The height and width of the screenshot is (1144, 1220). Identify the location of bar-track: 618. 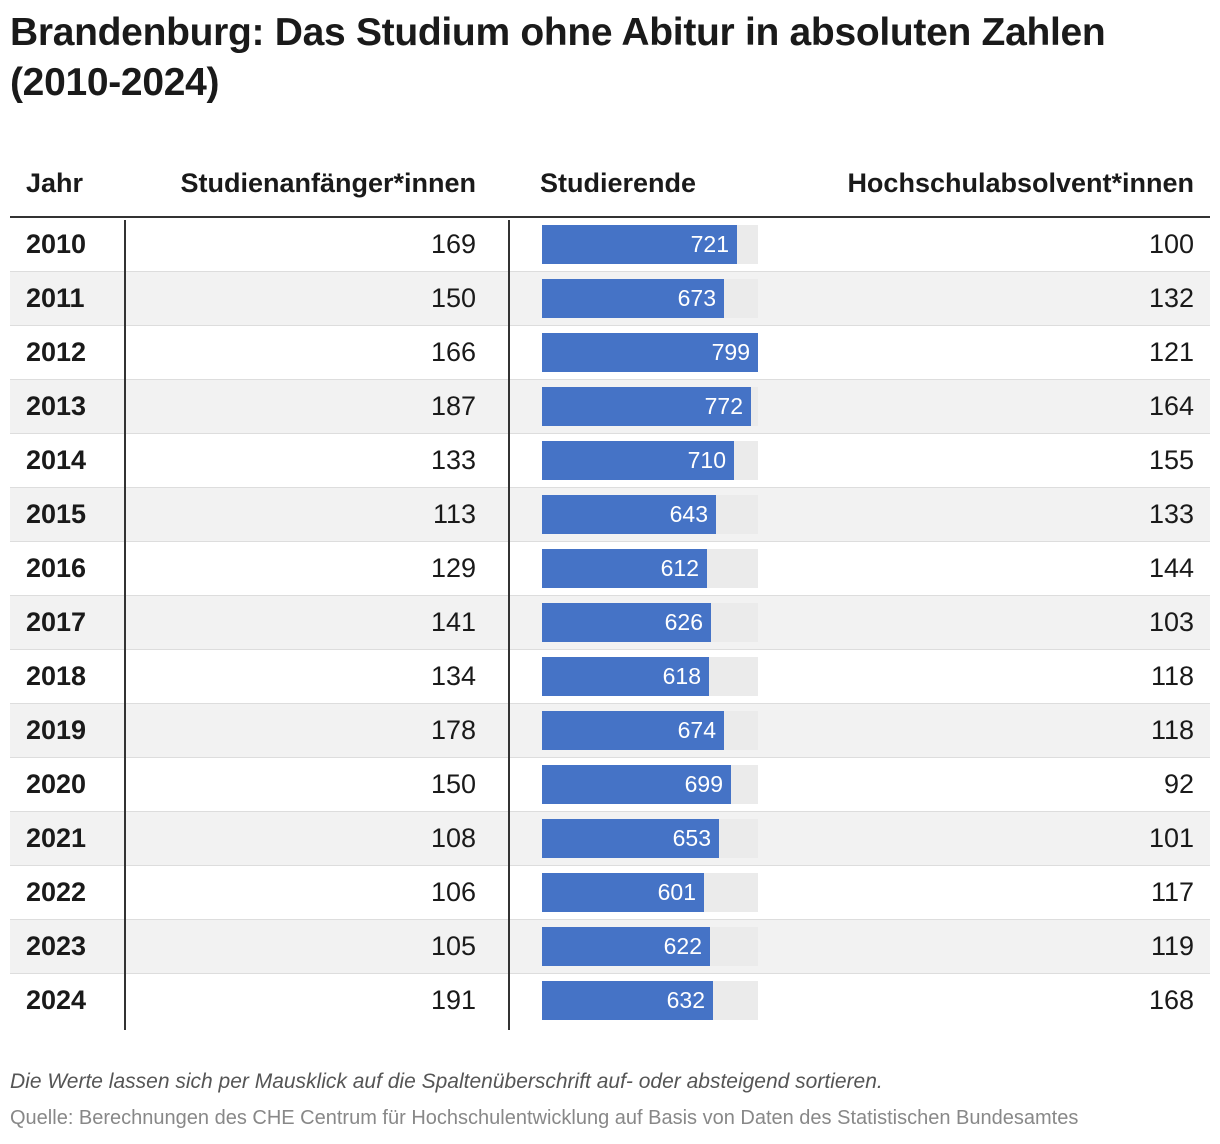
(650, 676).